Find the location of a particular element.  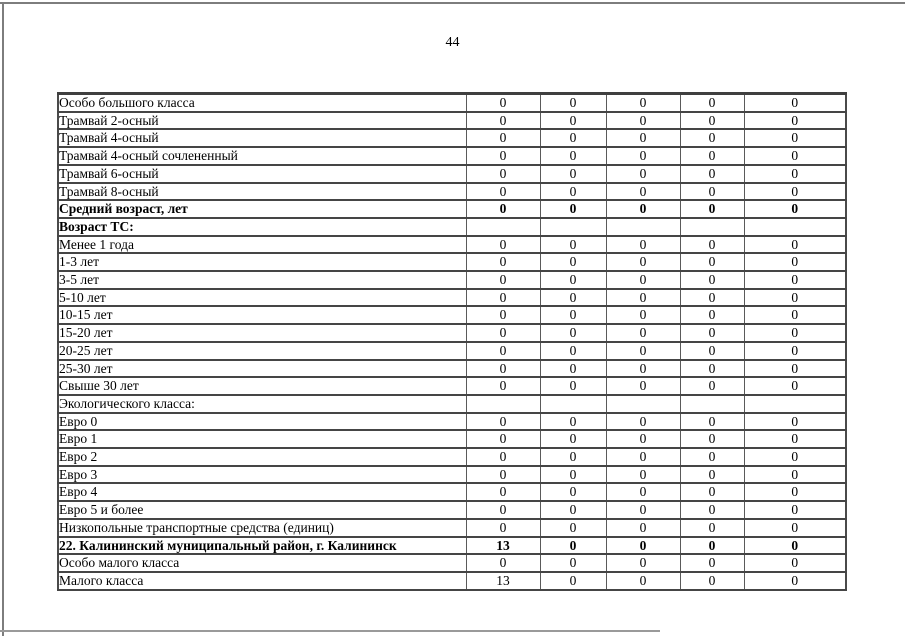

table-row: Трамвай 6-осный 0 0 0 0 0 is located at coordinates (452, 173).